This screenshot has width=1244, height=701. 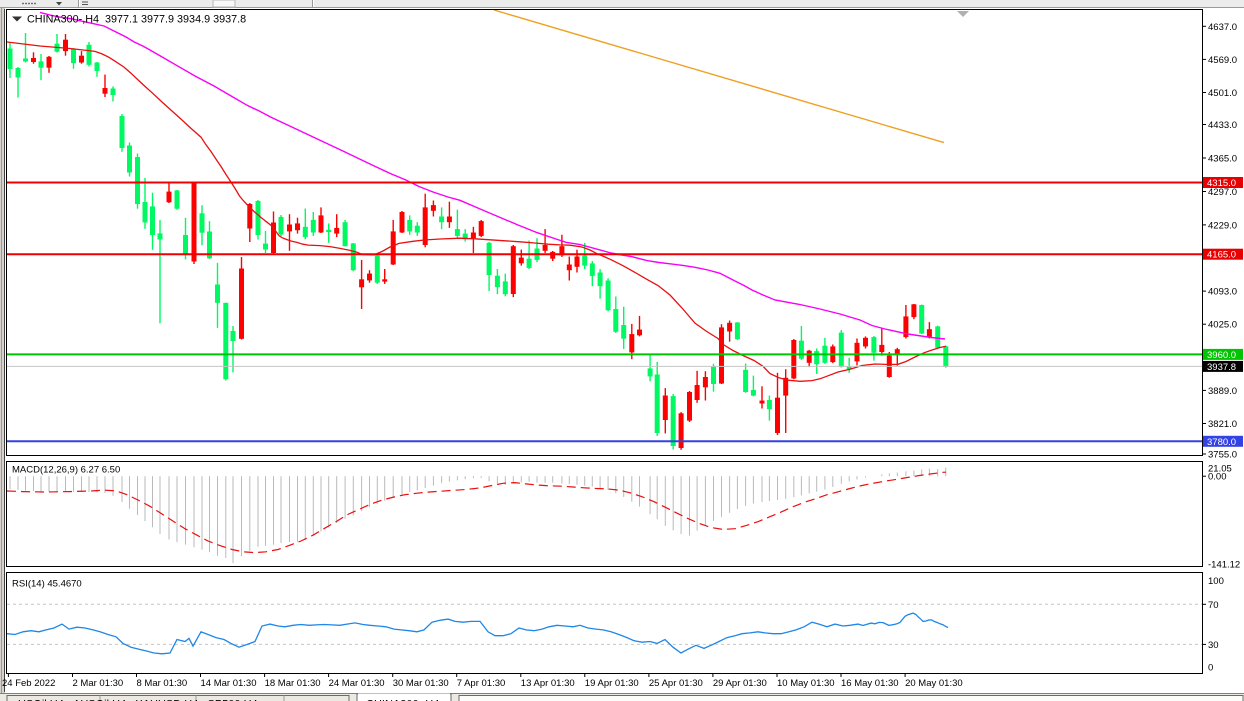 What do you see at coordinates (47, 584) in the screenshot?
I see `svg-text: RSI(14) 45.4670` at bounding box center [47, 584].